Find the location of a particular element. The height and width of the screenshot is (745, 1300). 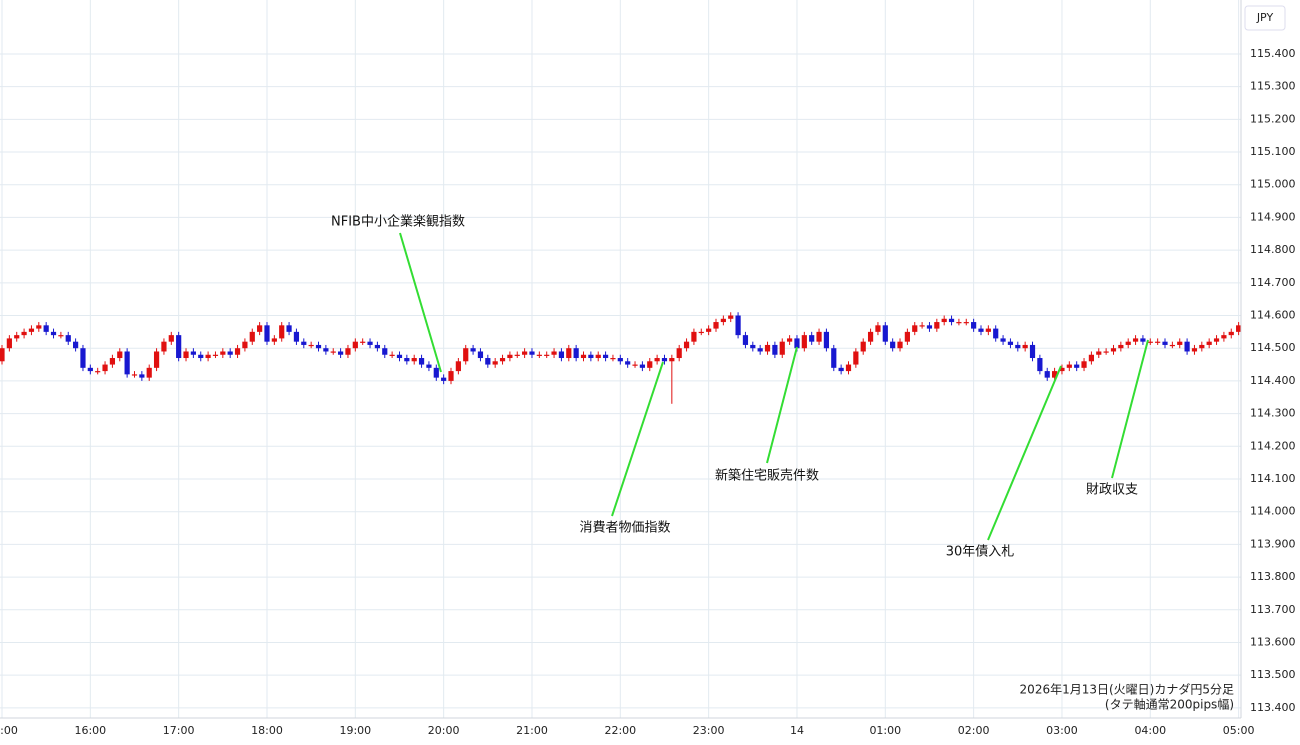

y-tick-label: 113.700 is located at coordinates (1273, 609).